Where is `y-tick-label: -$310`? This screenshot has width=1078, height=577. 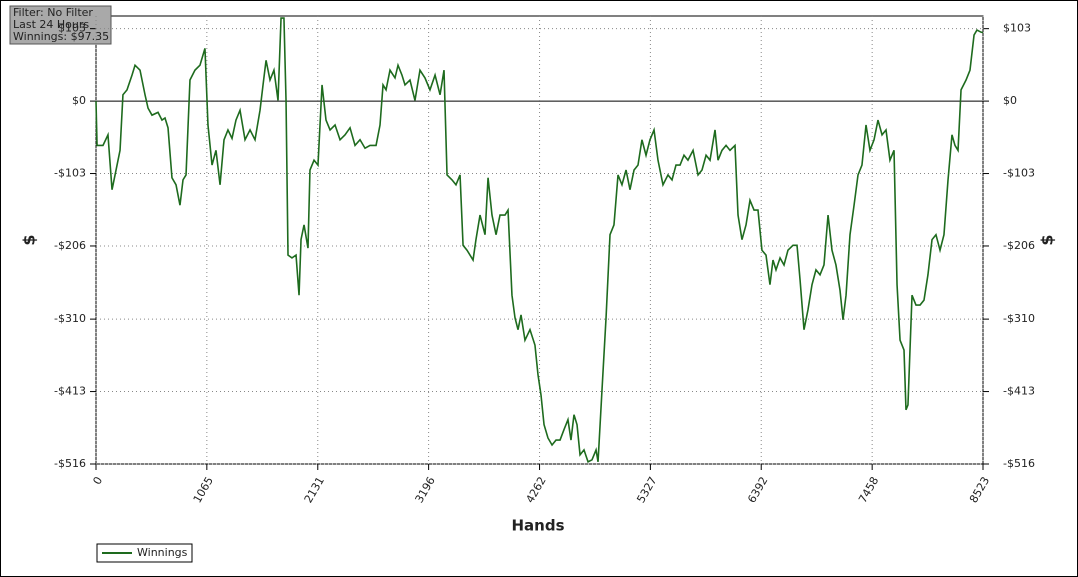
y-tick-label: -$310 is located at coordinates (70, 318).